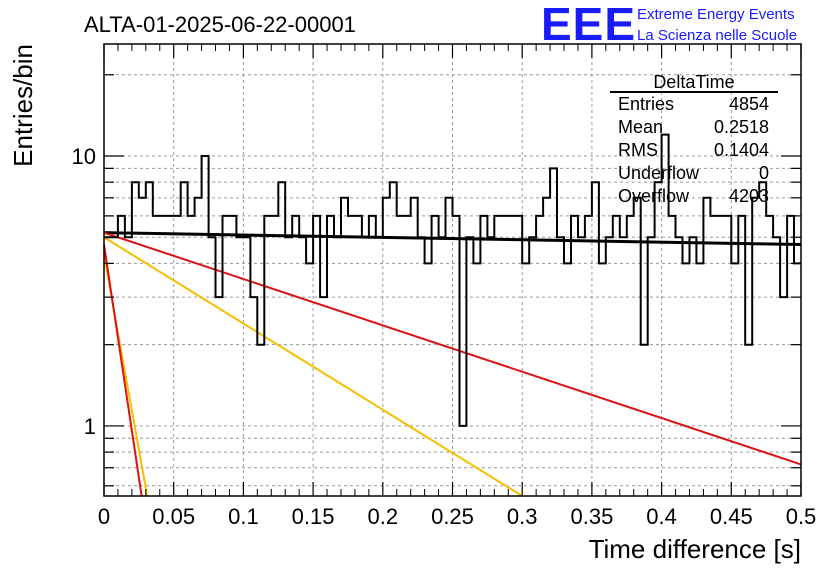  I want to click on x-tick-label: 0.4, so click(661, 516).